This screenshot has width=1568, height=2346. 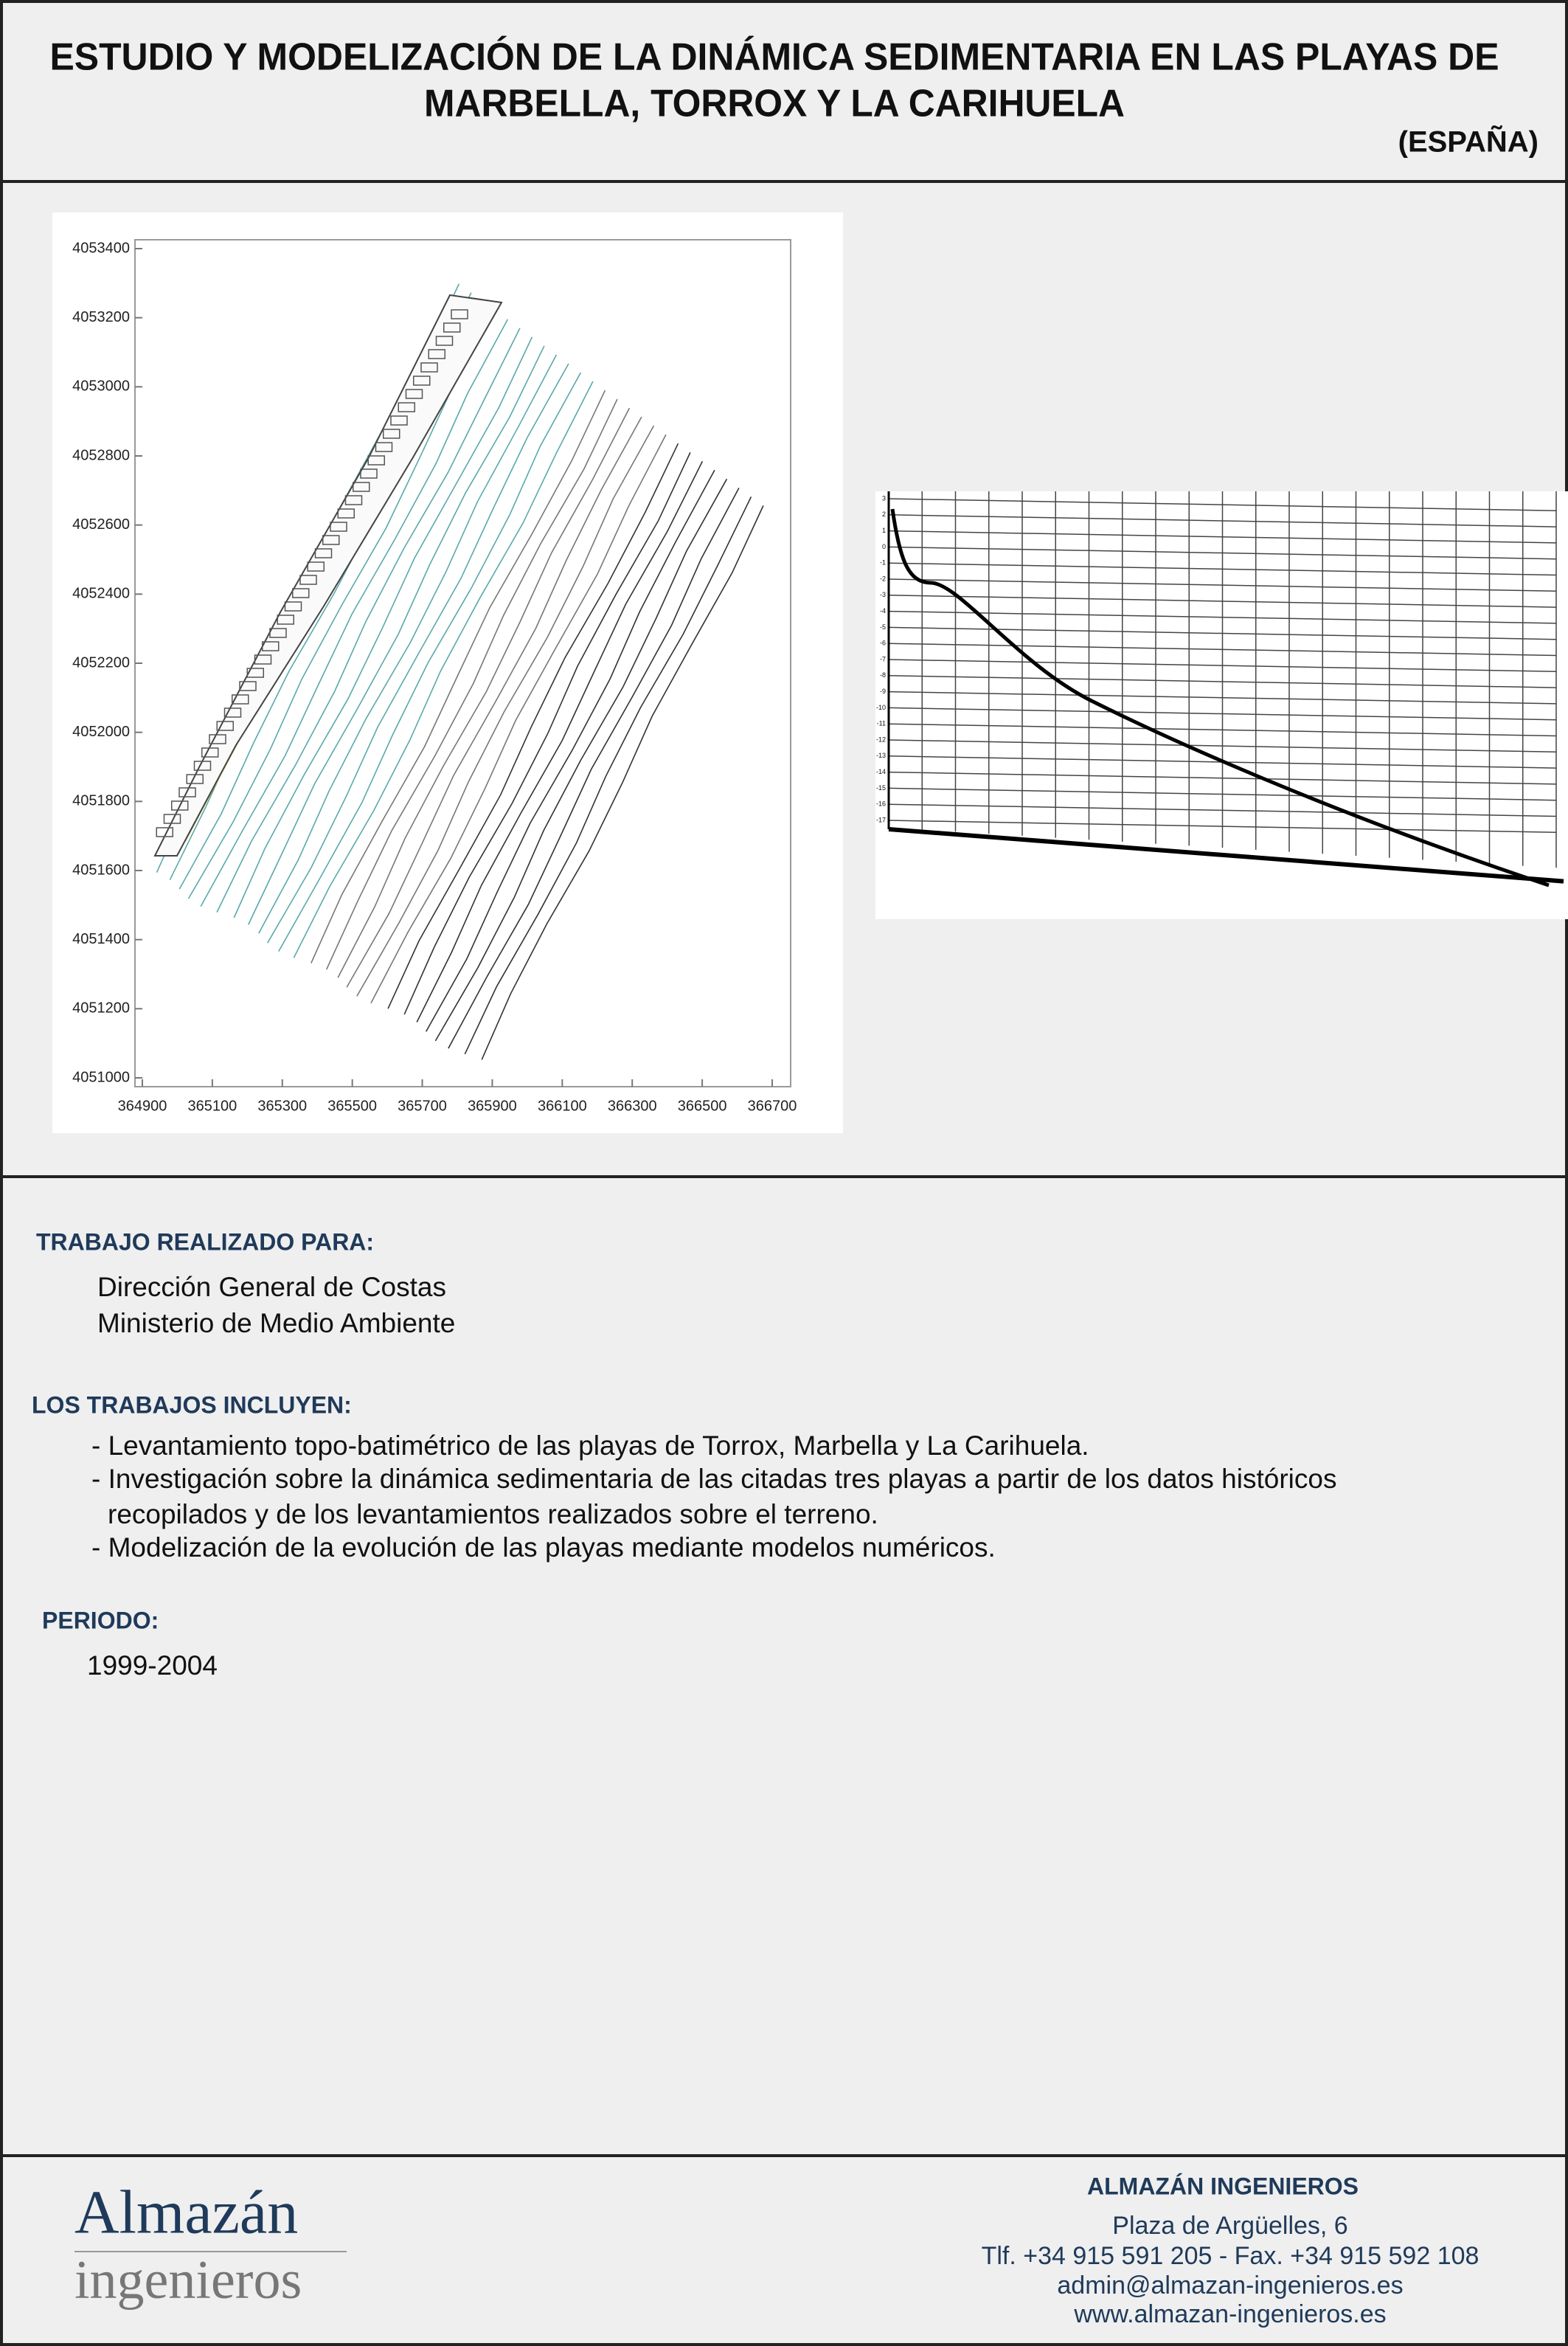 I want to click on y-tick-label: 4051000, so click(x=101, y=1077).